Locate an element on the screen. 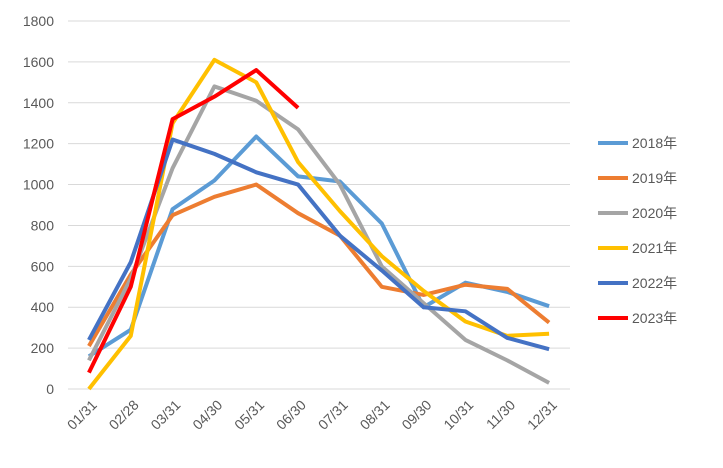 This screenshot has width=723, height=468. y-tick-label: 0 is located at coordinates (50, 389).